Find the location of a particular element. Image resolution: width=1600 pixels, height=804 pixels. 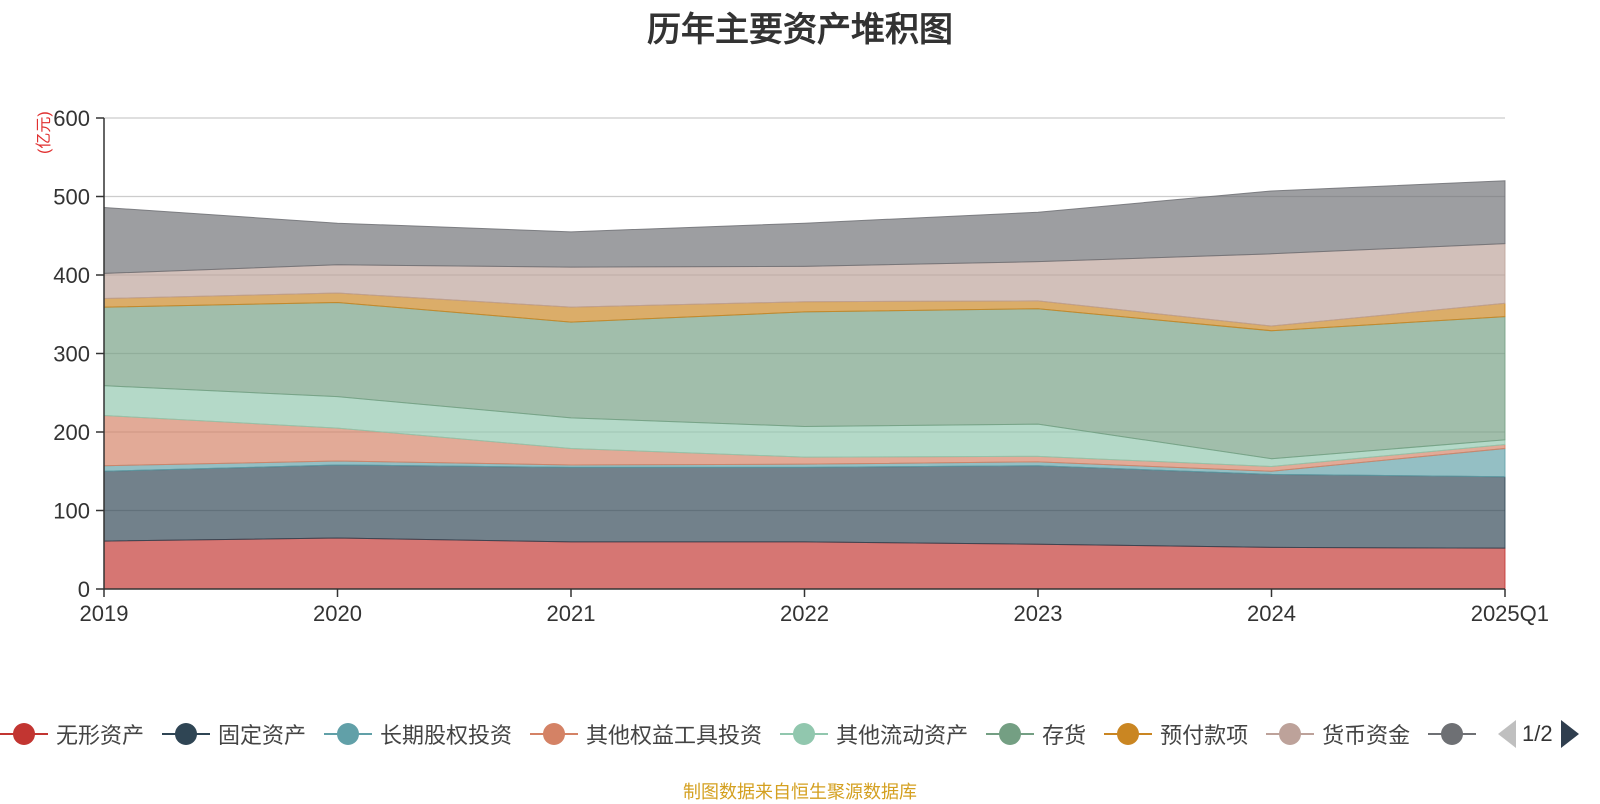

x-tick-label: 2020 is located at coordinates (337, 613).